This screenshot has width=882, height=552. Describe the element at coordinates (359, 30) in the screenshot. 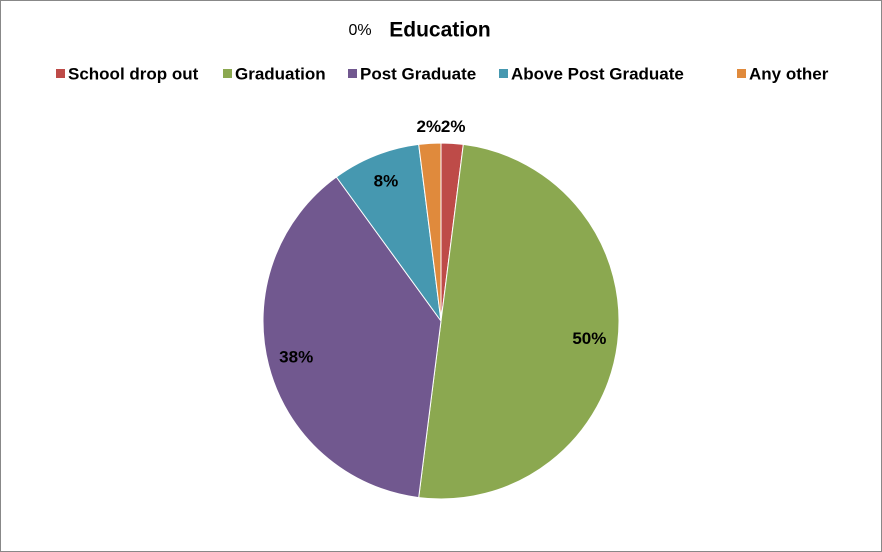

I see `annotation: 0%` at that location.